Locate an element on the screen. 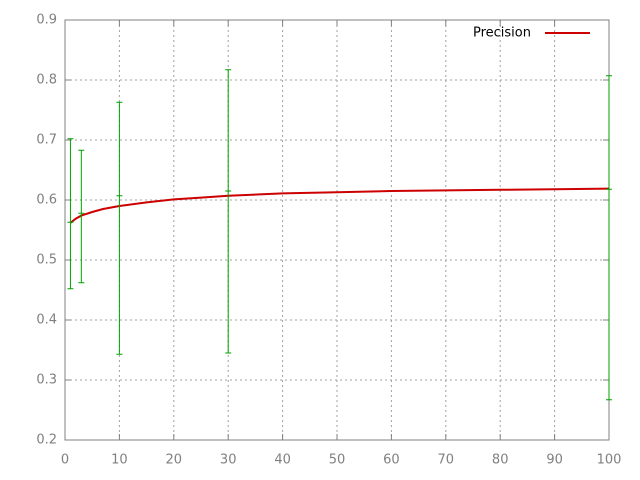 Image resolution: width=640 pixels, height=480 pixels. x-tick-label: 0 is located at coordinates (65, 460).